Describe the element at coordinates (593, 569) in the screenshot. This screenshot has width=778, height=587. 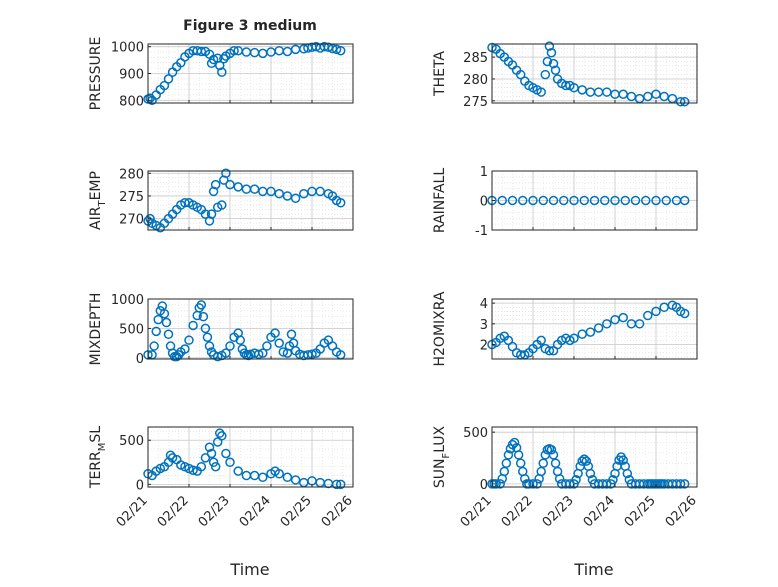
I see `x-axis-label-right: Time` at that location.